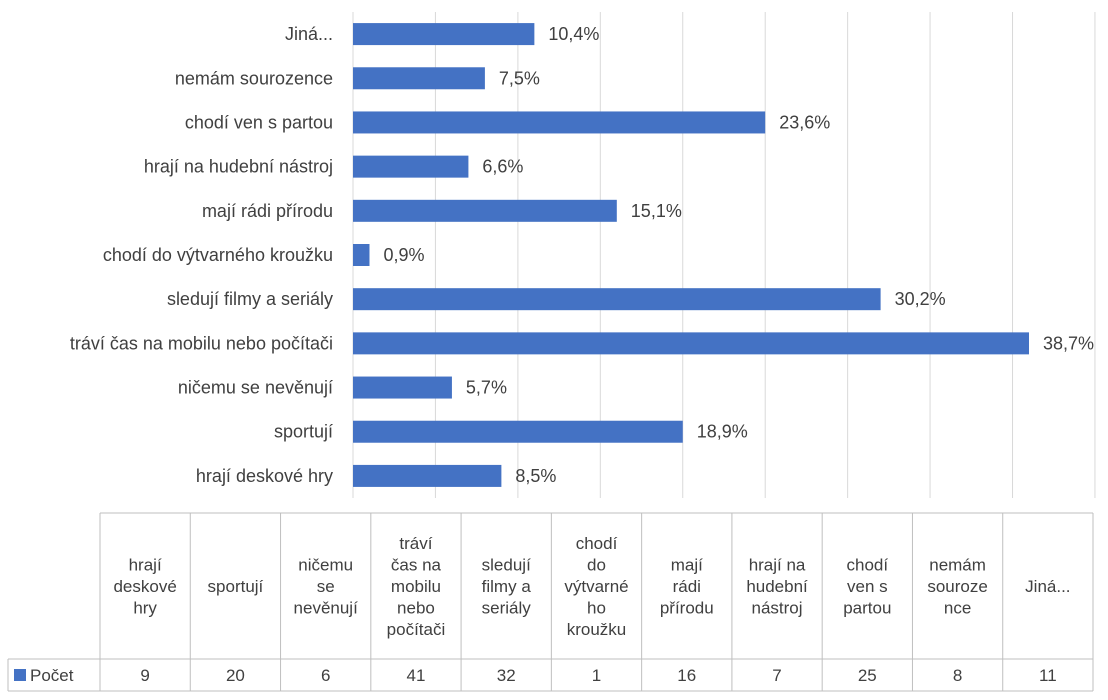  Describe the element at coordinates (957, 675) in the screenshot. I see `table-value: 8` at that location.